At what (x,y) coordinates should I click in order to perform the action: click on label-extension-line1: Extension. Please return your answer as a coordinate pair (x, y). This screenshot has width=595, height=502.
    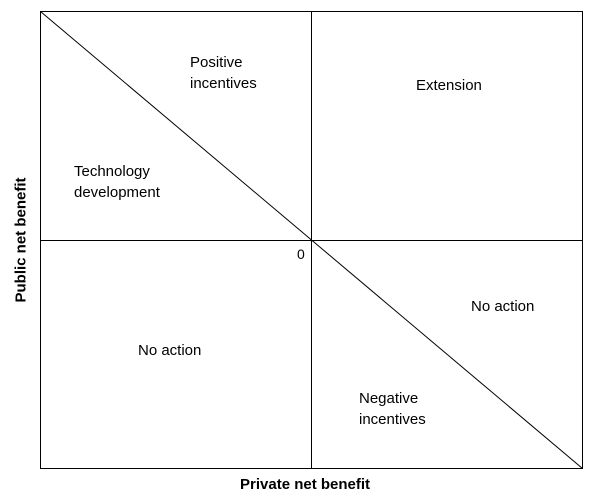
    Looking at the image, I should click on (449, 85).